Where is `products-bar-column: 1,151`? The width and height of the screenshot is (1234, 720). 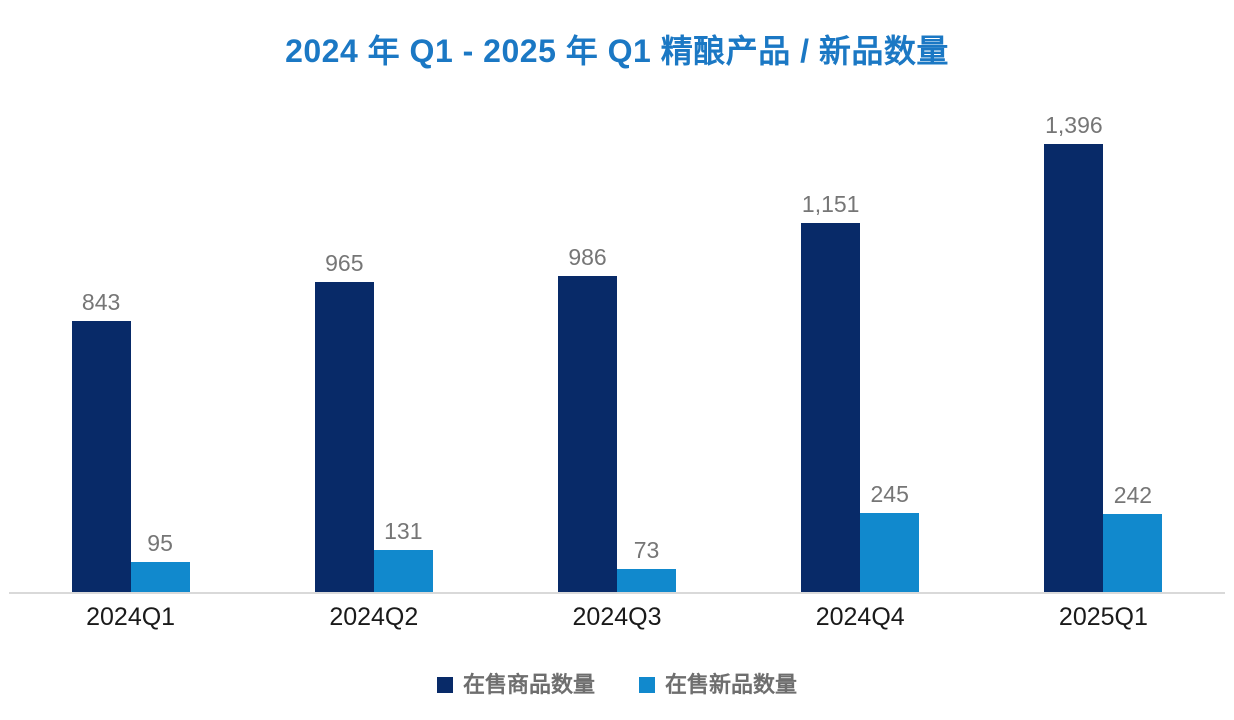 products-bar-column: 1,151 is located at coordinates (831, 391).